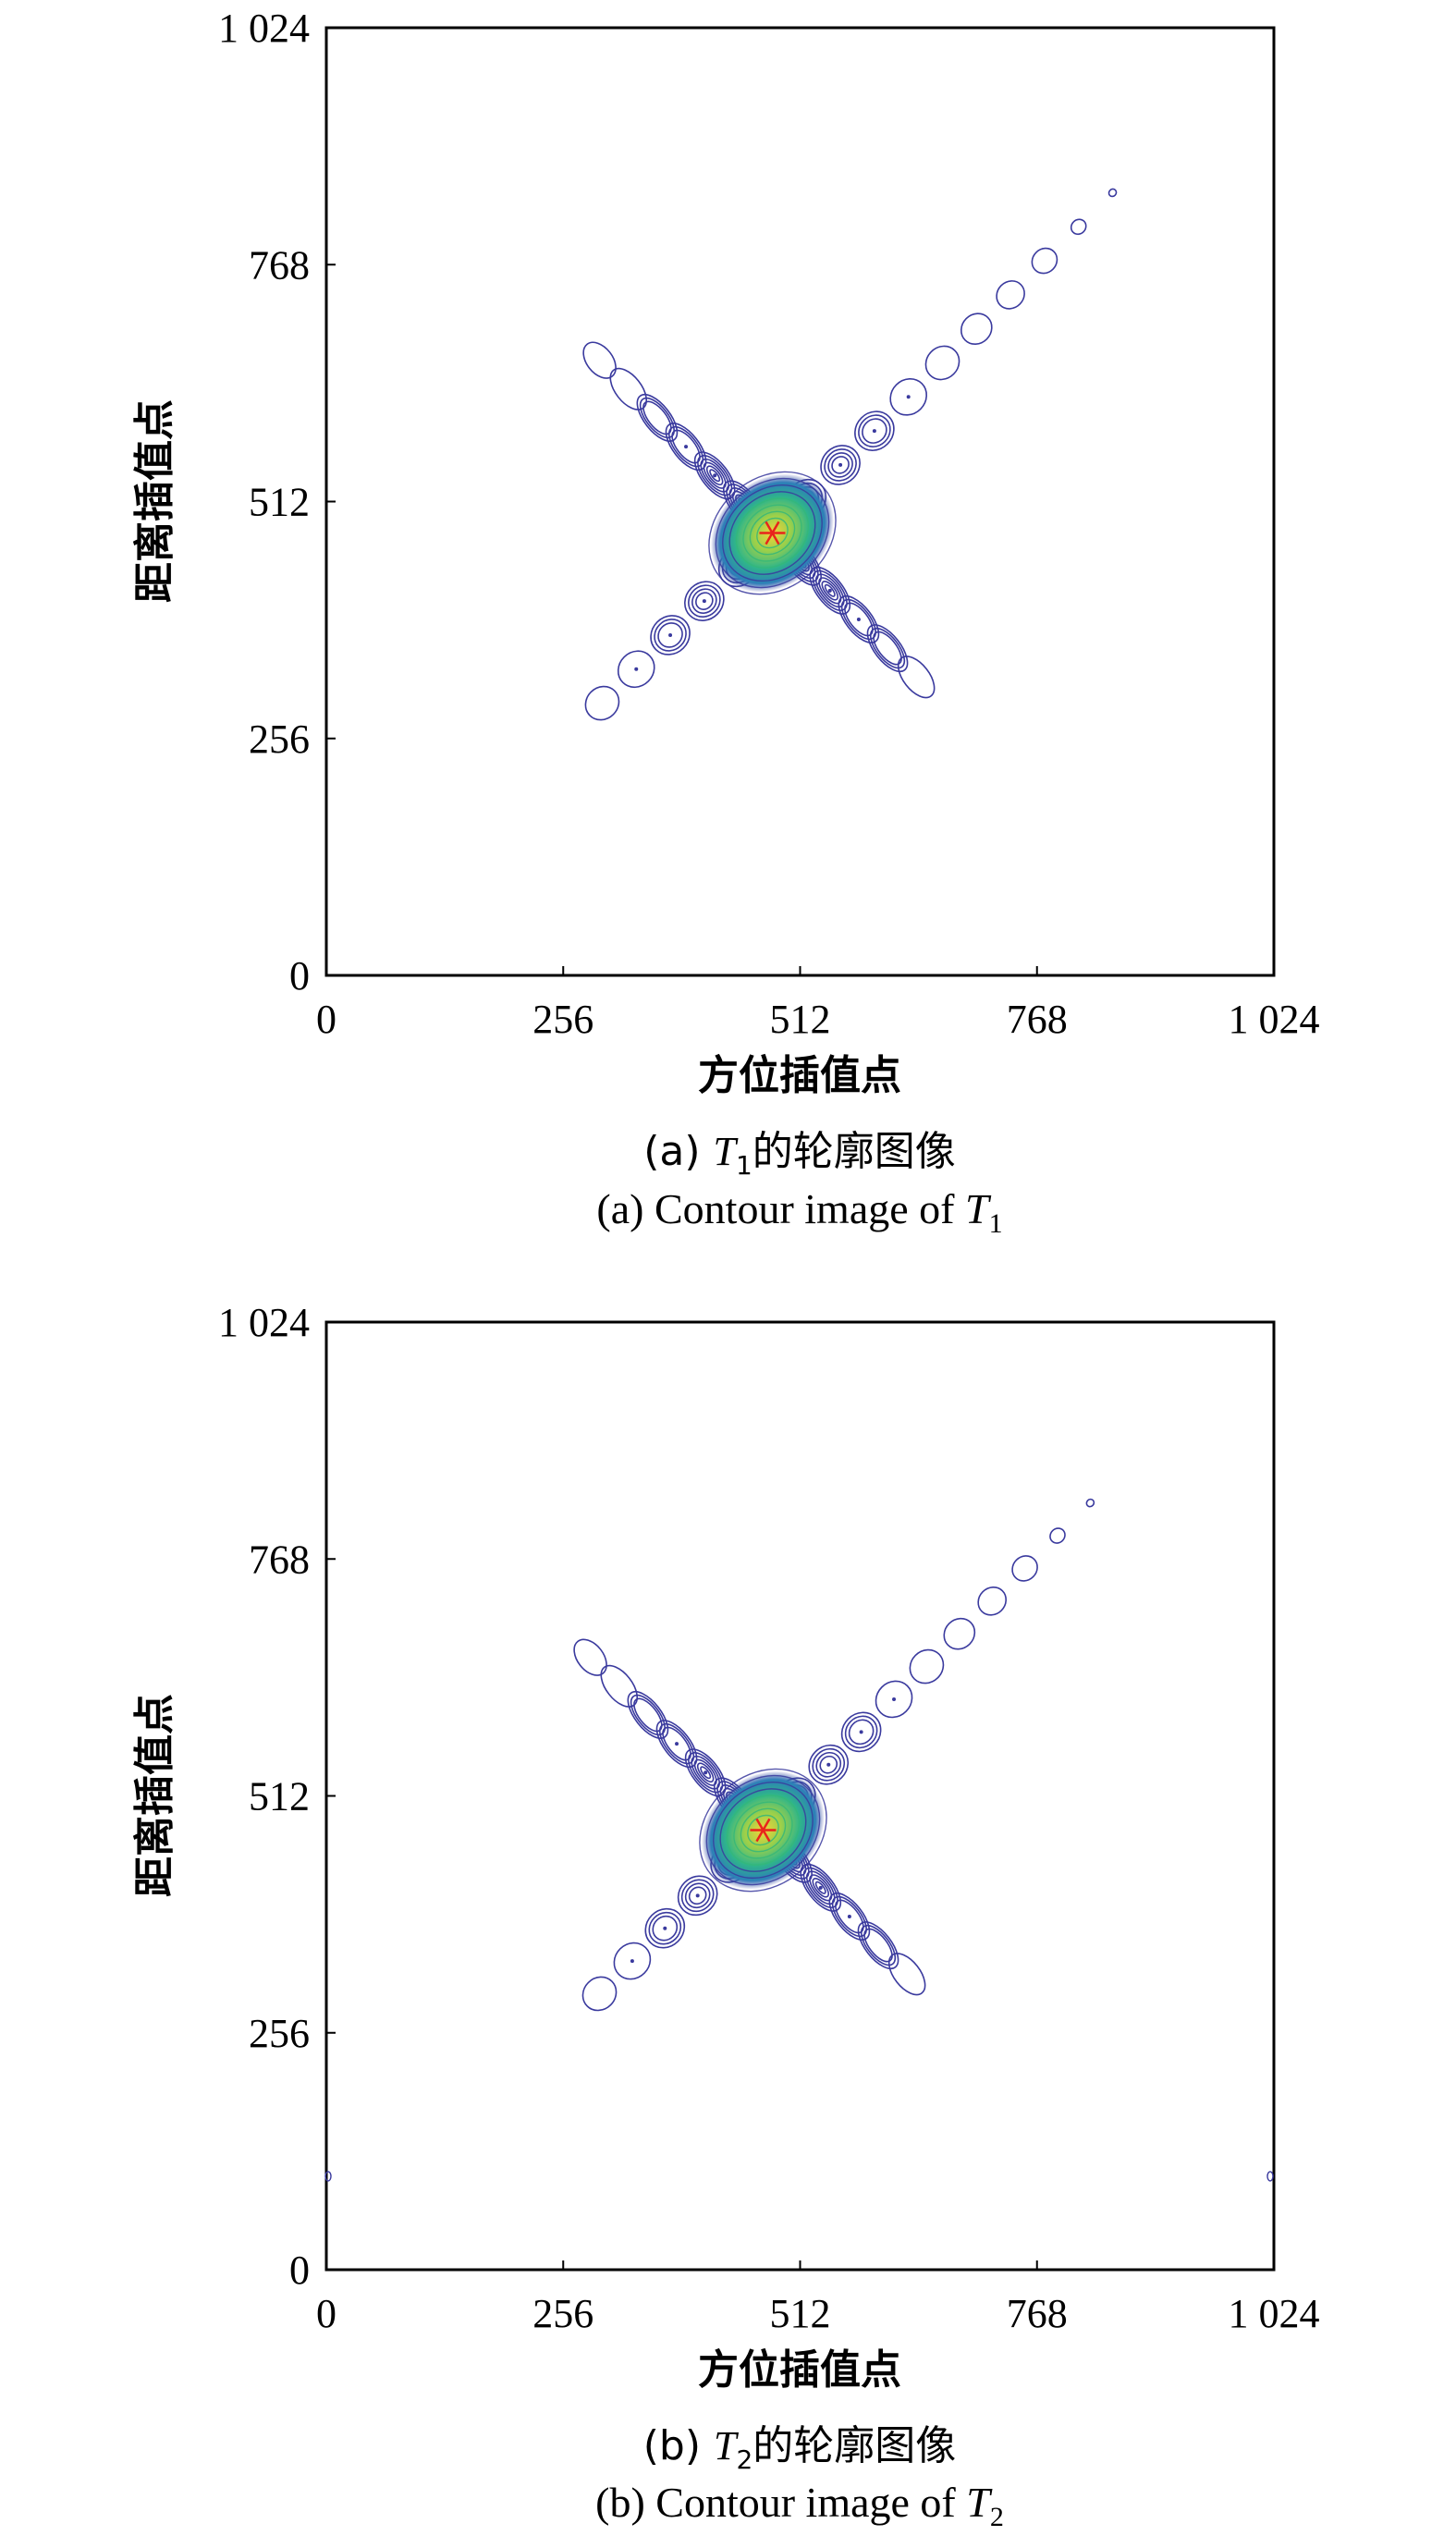 The width and height of the screenshot is (1456, 2548). I want to click on caption-en: (b) Contour image of T2, so click(799, 2506).